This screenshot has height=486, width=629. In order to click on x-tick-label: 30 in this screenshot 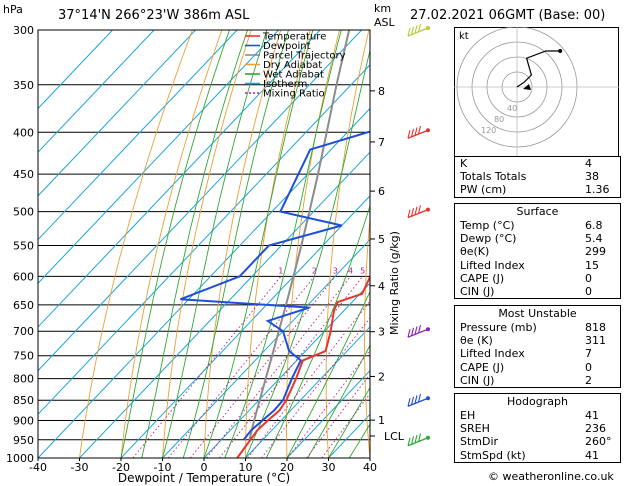, I will do `click(329, 467)`.